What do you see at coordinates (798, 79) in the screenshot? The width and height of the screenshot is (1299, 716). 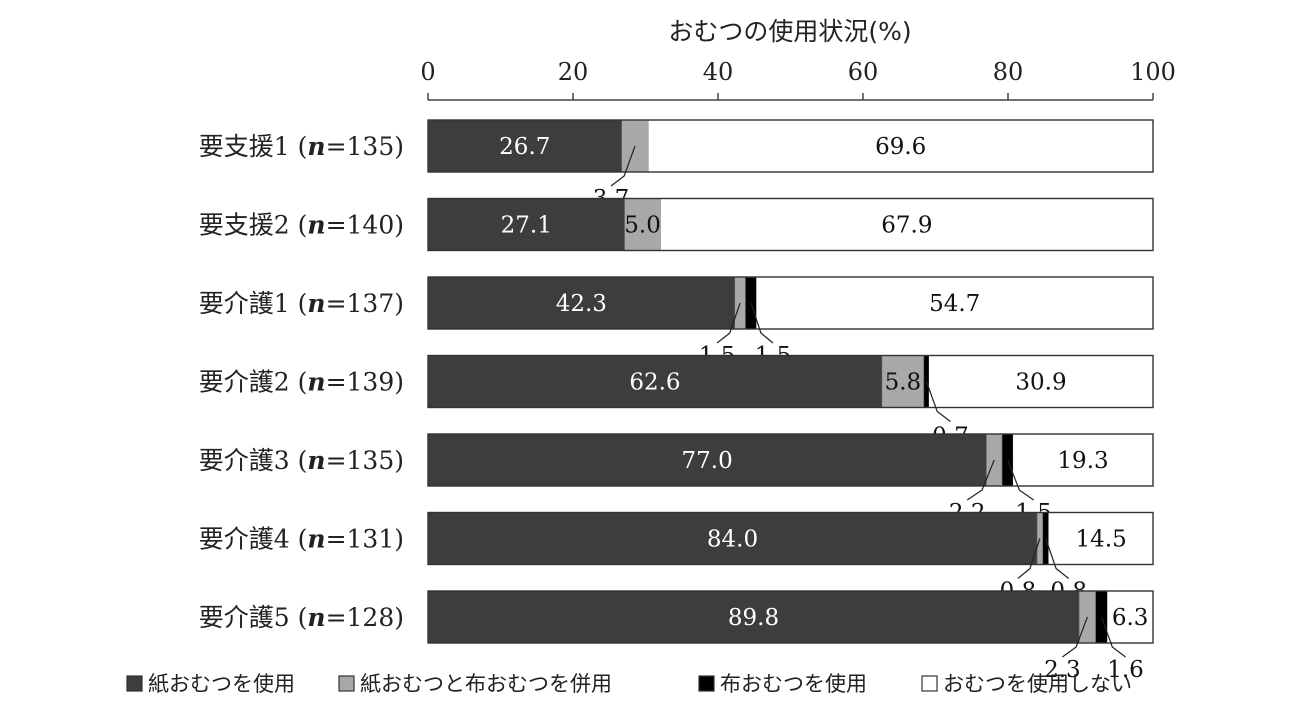 I see `x-axis: 0 20 40 60 80 100` at bounding box center [798, 79].